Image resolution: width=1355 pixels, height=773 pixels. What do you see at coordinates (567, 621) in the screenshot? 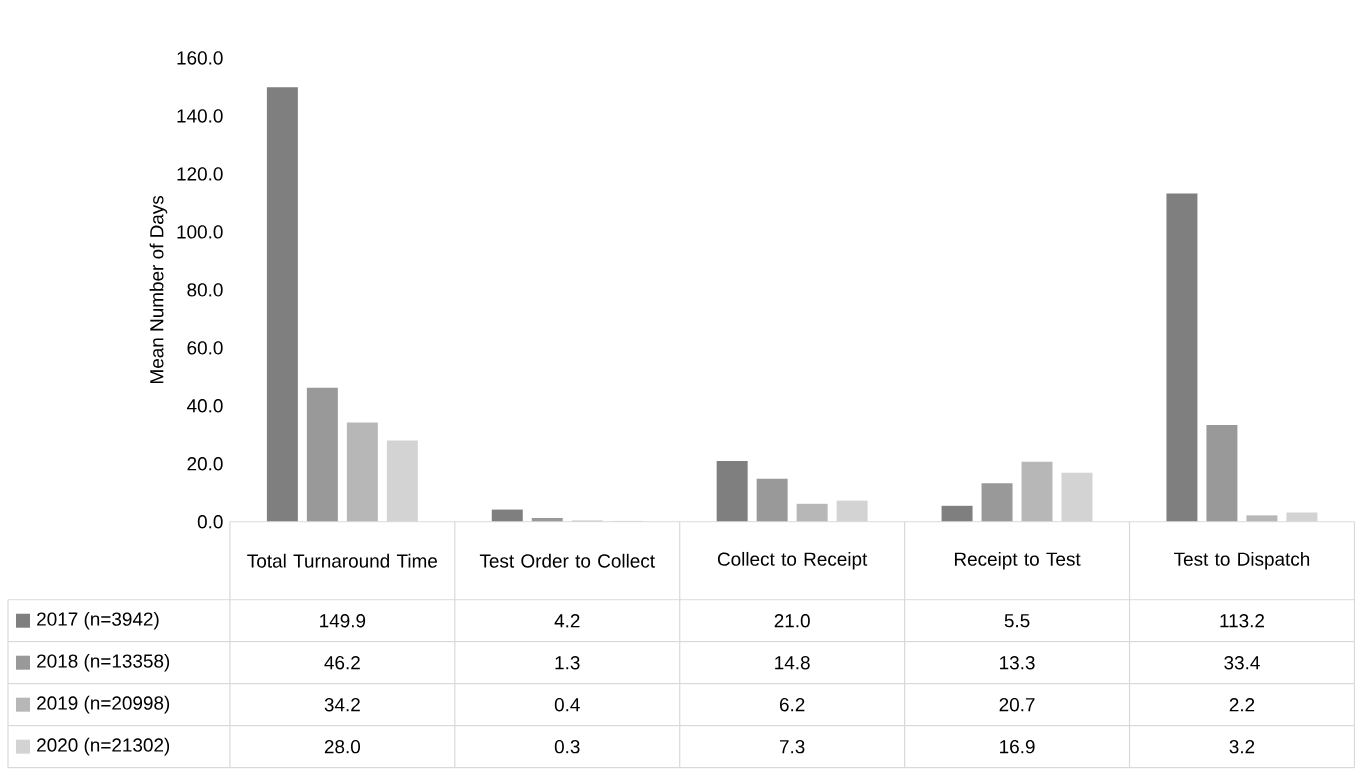
I see `data-label: 4.2` at bounding box center [567, 621].